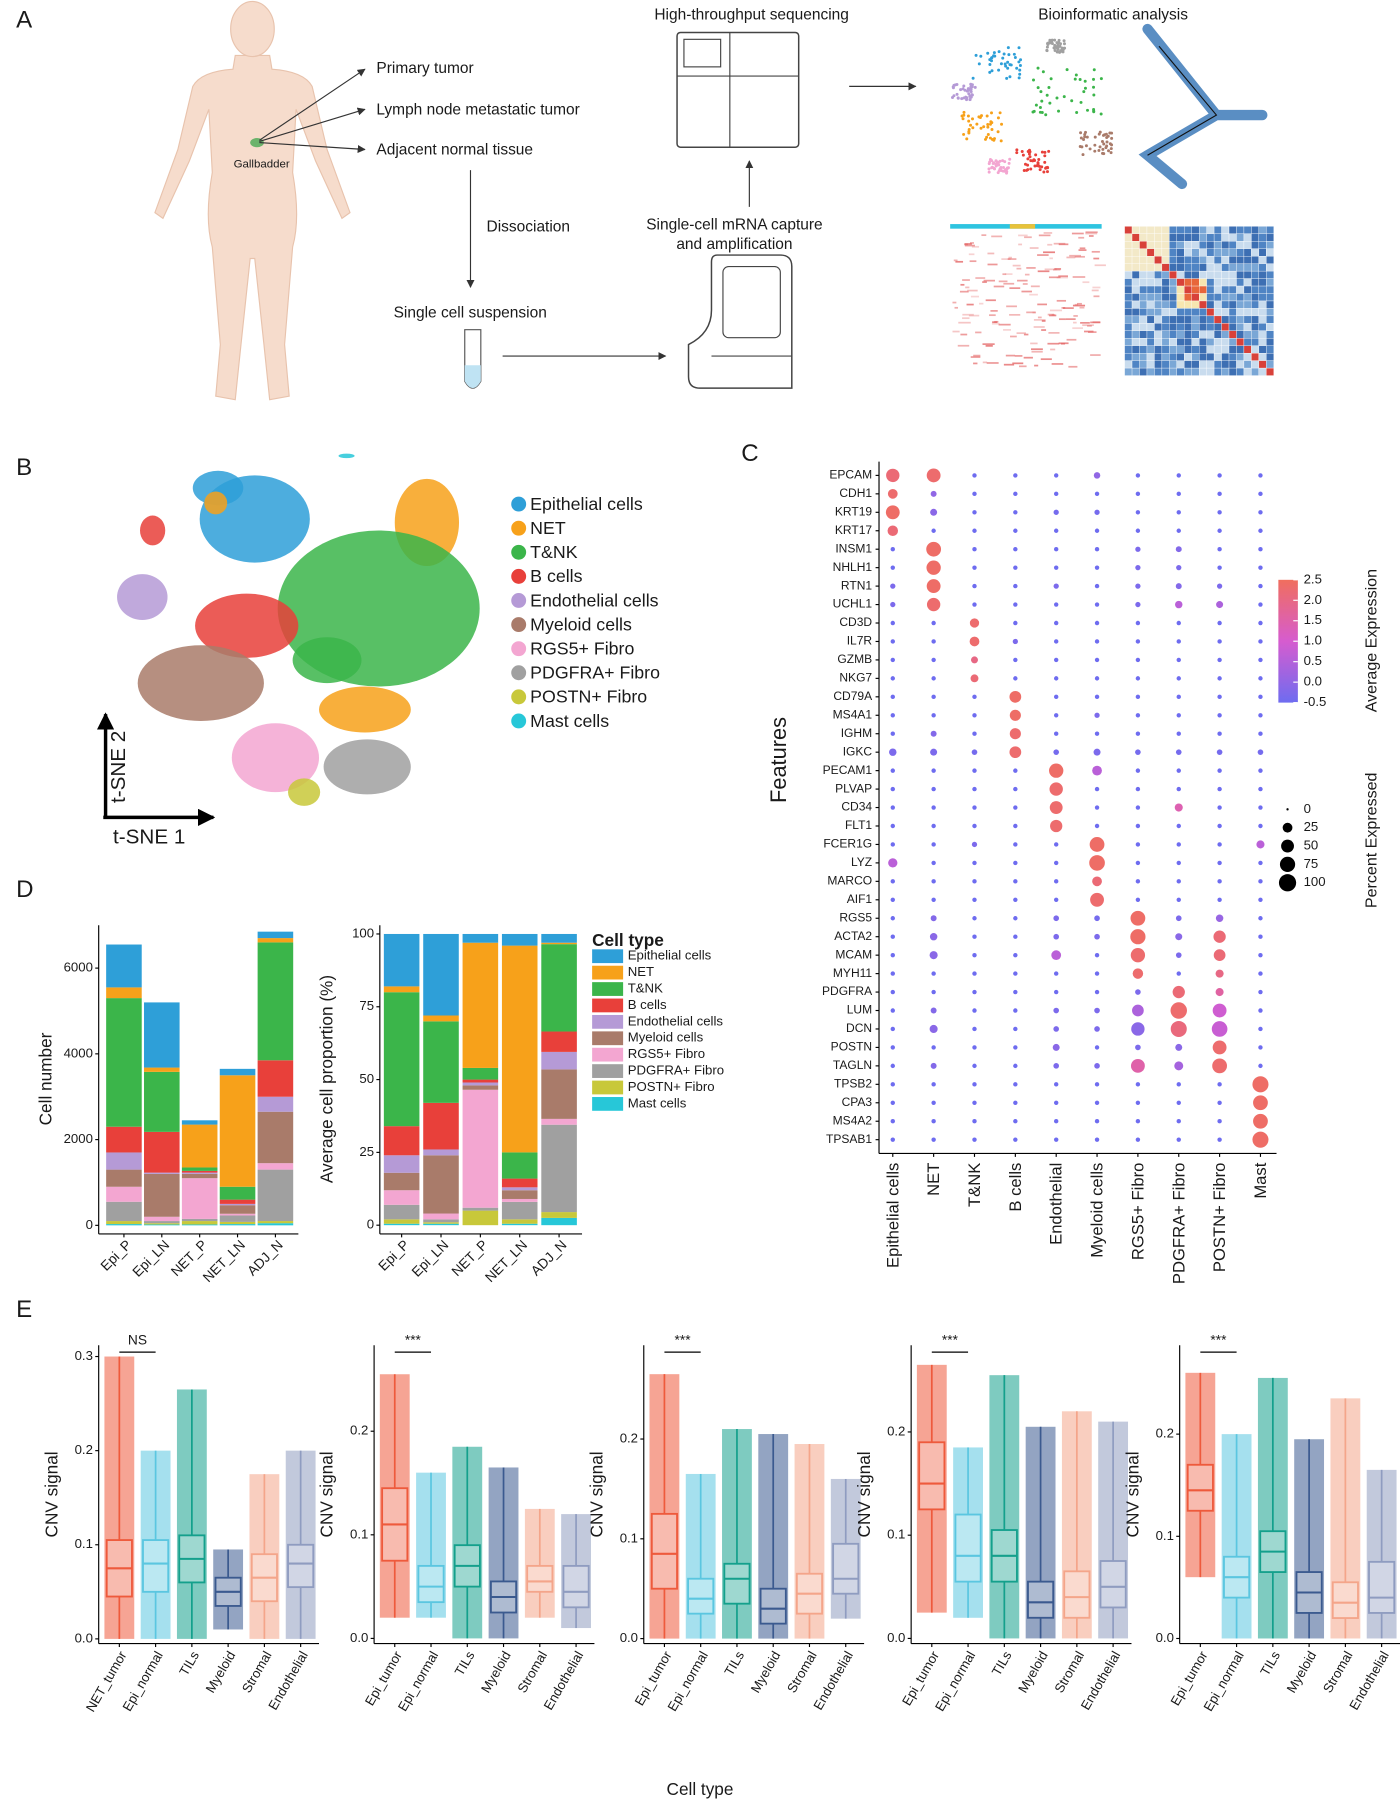 This screenshot has height=1808, width=1400. What do you see at coordinates (142, 597) in the screenshot?
I see `cluster` at bounding box center [142, 597].